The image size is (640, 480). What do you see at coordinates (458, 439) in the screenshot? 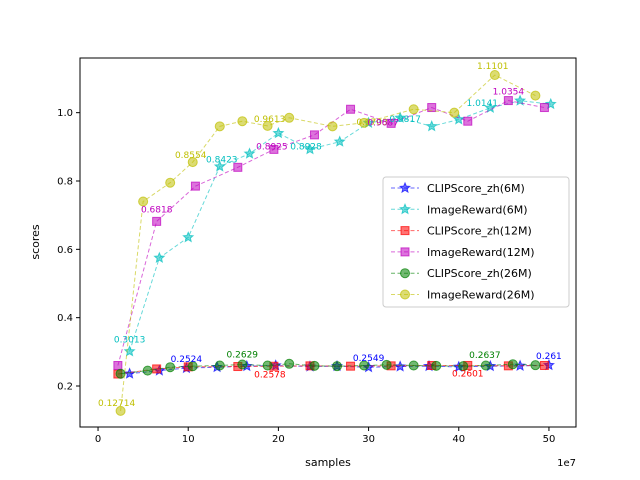
I see `x-tick-label: 40` at bounding box center [458, 439].